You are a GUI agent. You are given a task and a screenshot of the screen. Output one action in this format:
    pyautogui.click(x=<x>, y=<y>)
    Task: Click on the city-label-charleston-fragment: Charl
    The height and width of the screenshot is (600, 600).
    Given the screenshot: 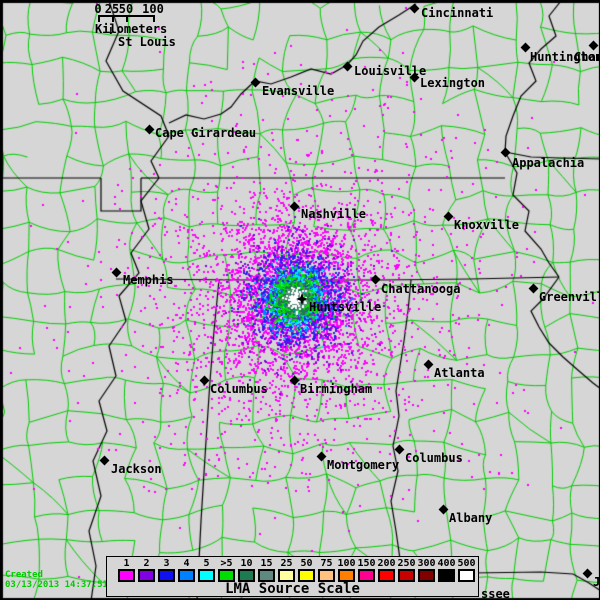 What is the action you would take?
    pyautogui.click(x=586, y=57)
    